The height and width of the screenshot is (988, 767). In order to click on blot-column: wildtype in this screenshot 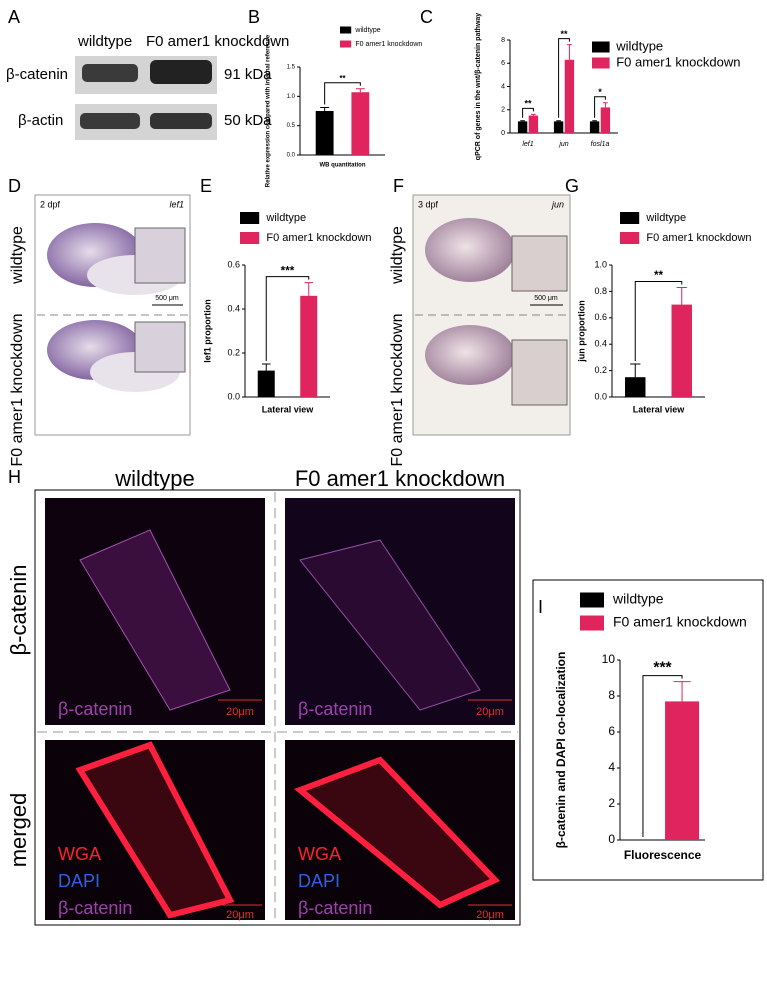, I will do `click(104, 41)`.